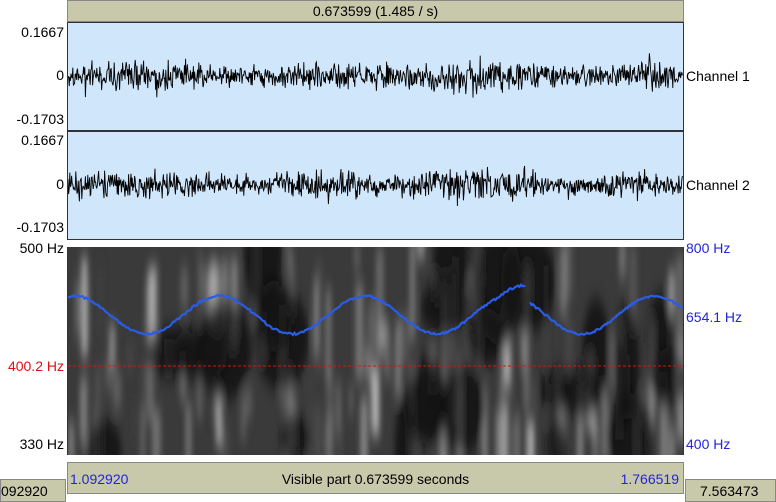 The height and width of the screenshot is (502, 776). I want to click on channel-1-min-label: -0.1703, so click(40, 119).